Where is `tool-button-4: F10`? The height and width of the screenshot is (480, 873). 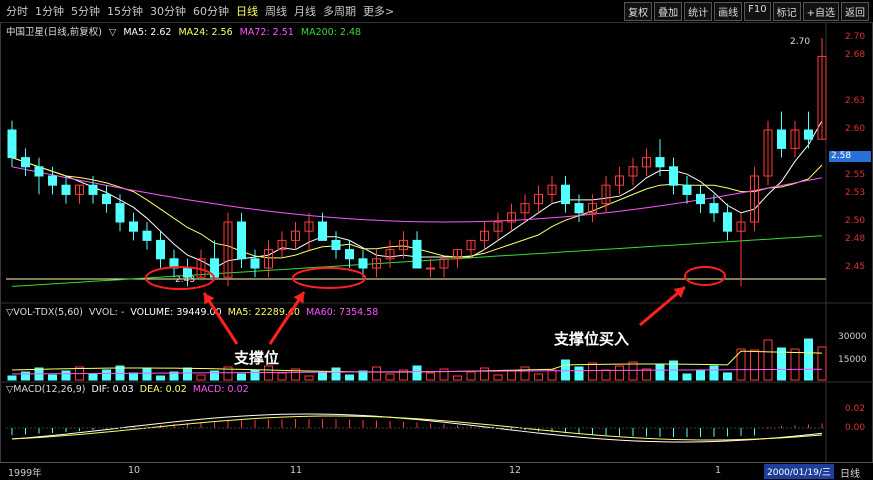
tool-button-4: F10 is located at coordinates (757, 11).